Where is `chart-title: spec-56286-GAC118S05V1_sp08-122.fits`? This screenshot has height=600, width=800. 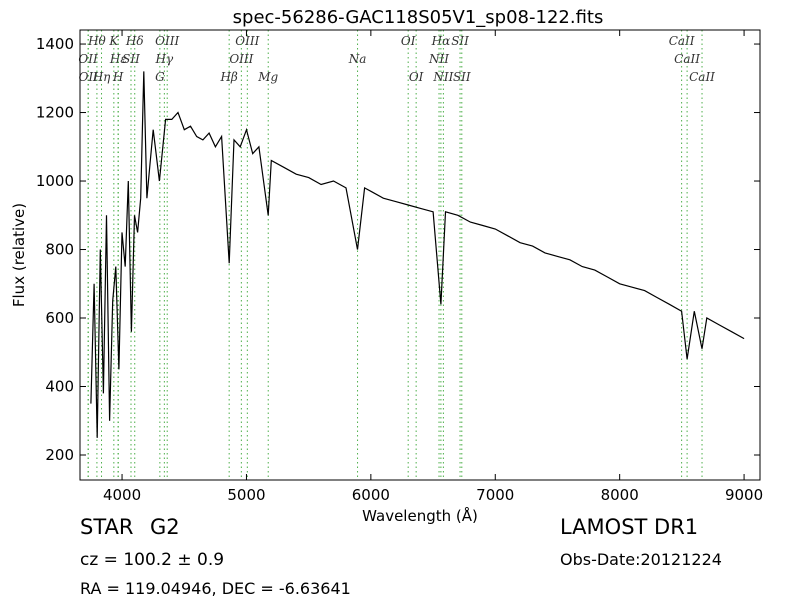 chart-title: spec-56286-GAC118S05V1_sp08-122.fits is located at coordinates (418, 17).